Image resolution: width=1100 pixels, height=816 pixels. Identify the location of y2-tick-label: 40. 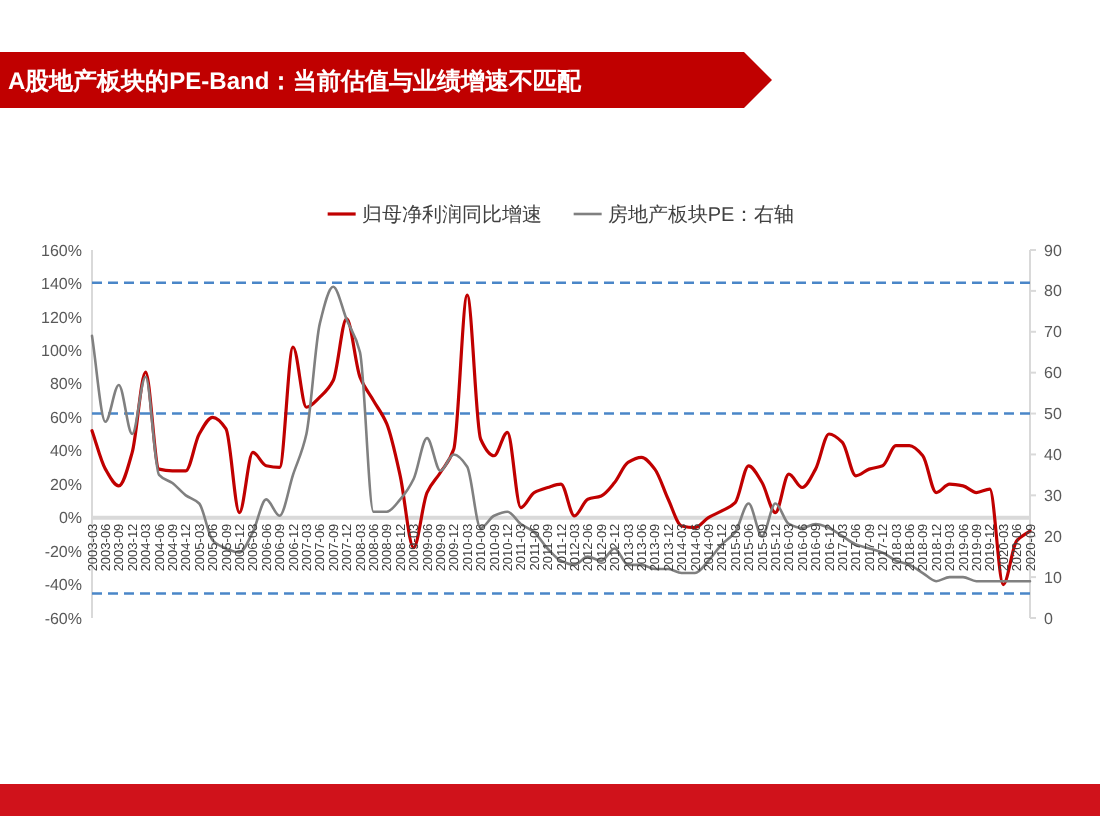
(1053, 455).